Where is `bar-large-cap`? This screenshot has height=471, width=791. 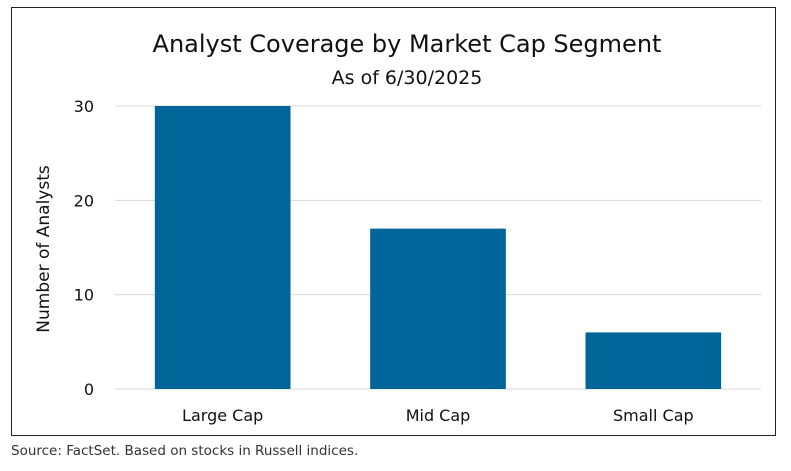 bar-large-cap is located at coordinates (222, 247).